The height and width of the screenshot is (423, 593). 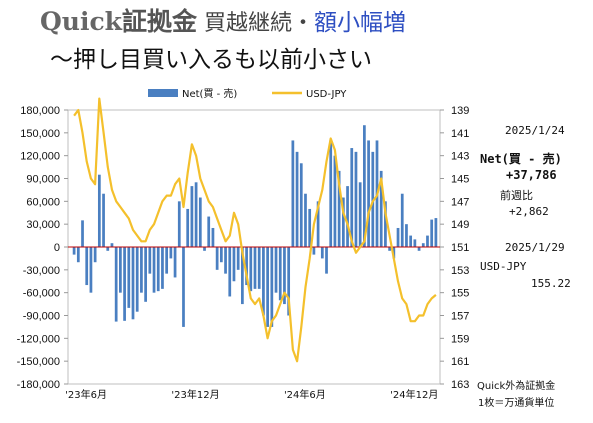 I want to click on title-kin: 証拠金, so click(x=160, y=21).